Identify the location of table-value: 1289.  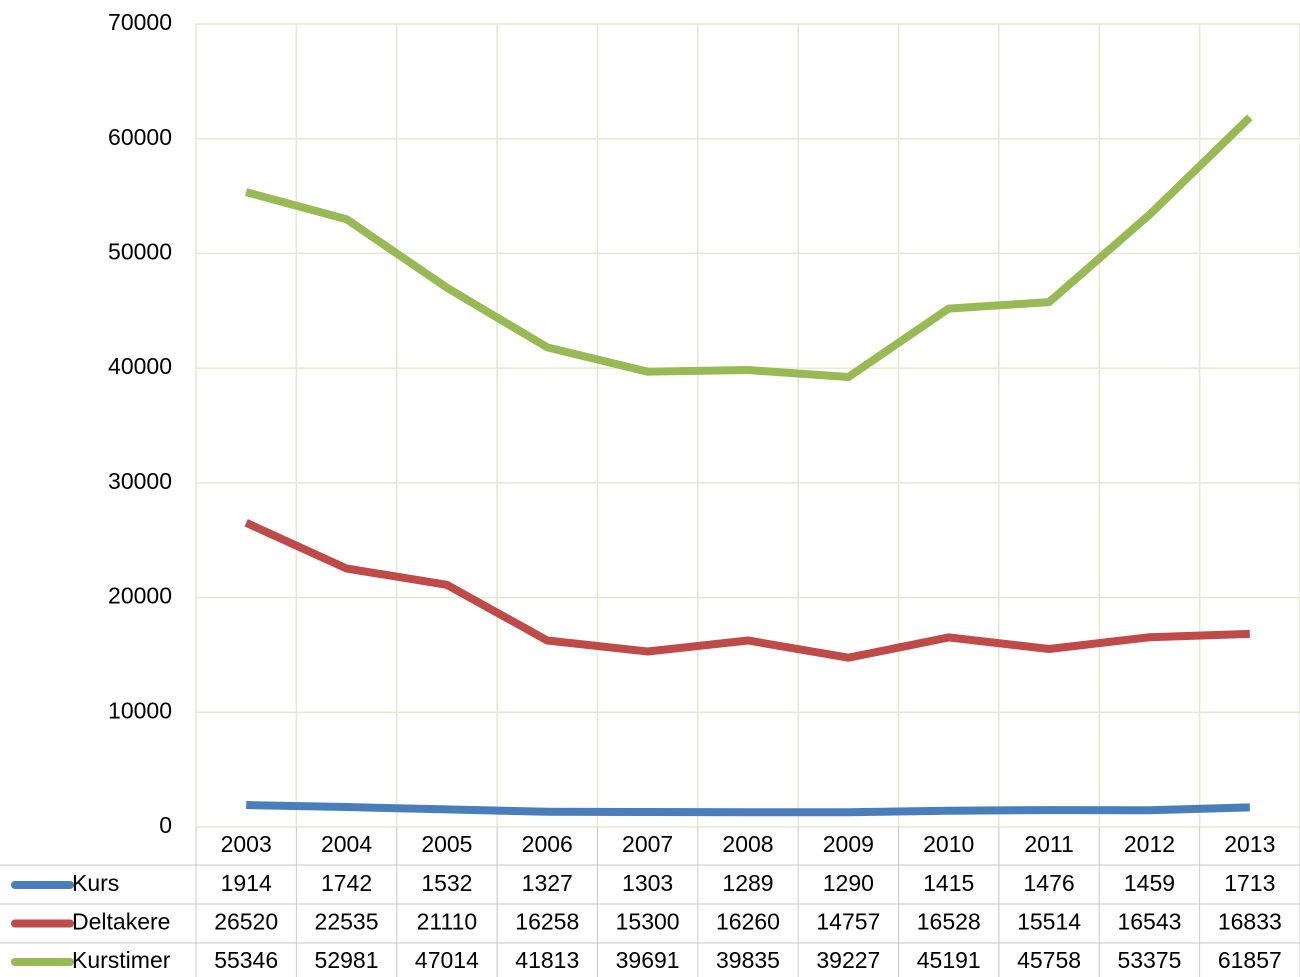
(747, 883).